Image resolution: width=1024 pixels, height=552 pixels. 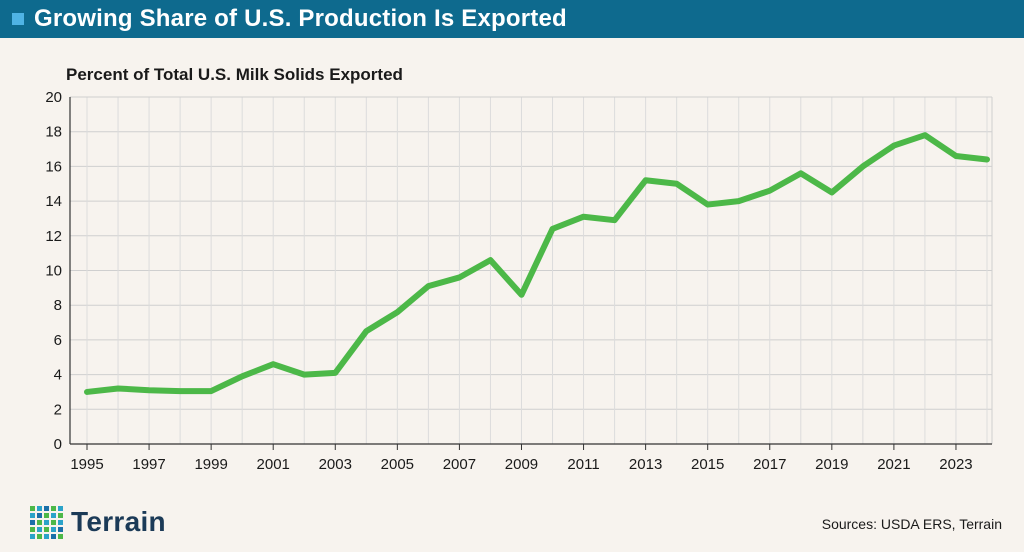 What do you see at coordinates (58, 444) in the screenshot?
I see `y-tick-label: 0` at bounding box center [58, 444].